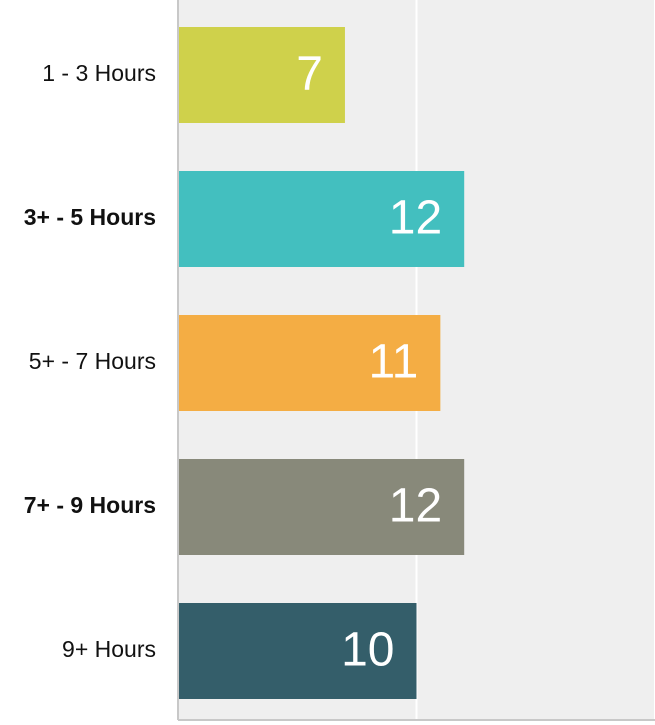  I want to click on value-label: 11, so click(394, 362).